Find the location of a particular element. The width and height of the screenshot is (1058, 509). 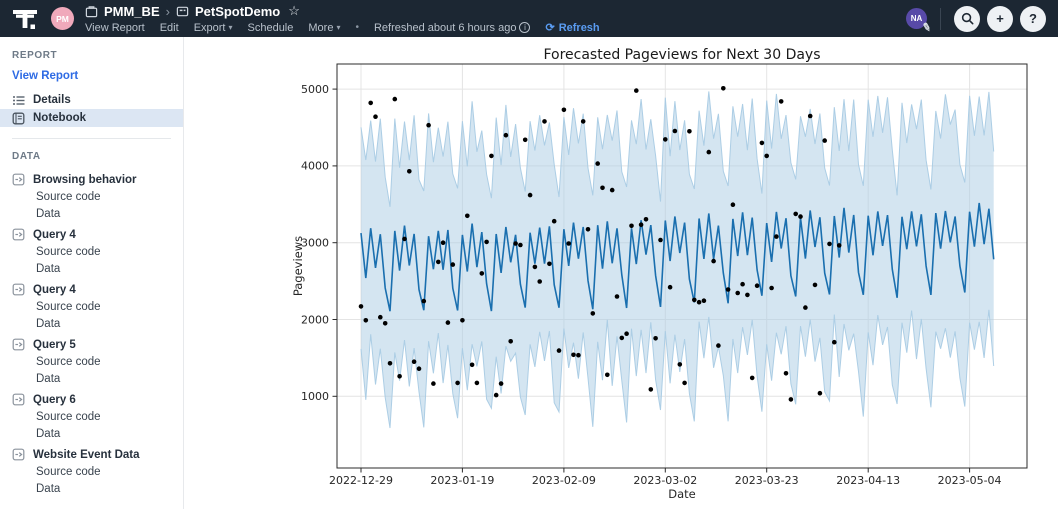

refresh-icon: ⟳ is located at coordinates (550, 28).